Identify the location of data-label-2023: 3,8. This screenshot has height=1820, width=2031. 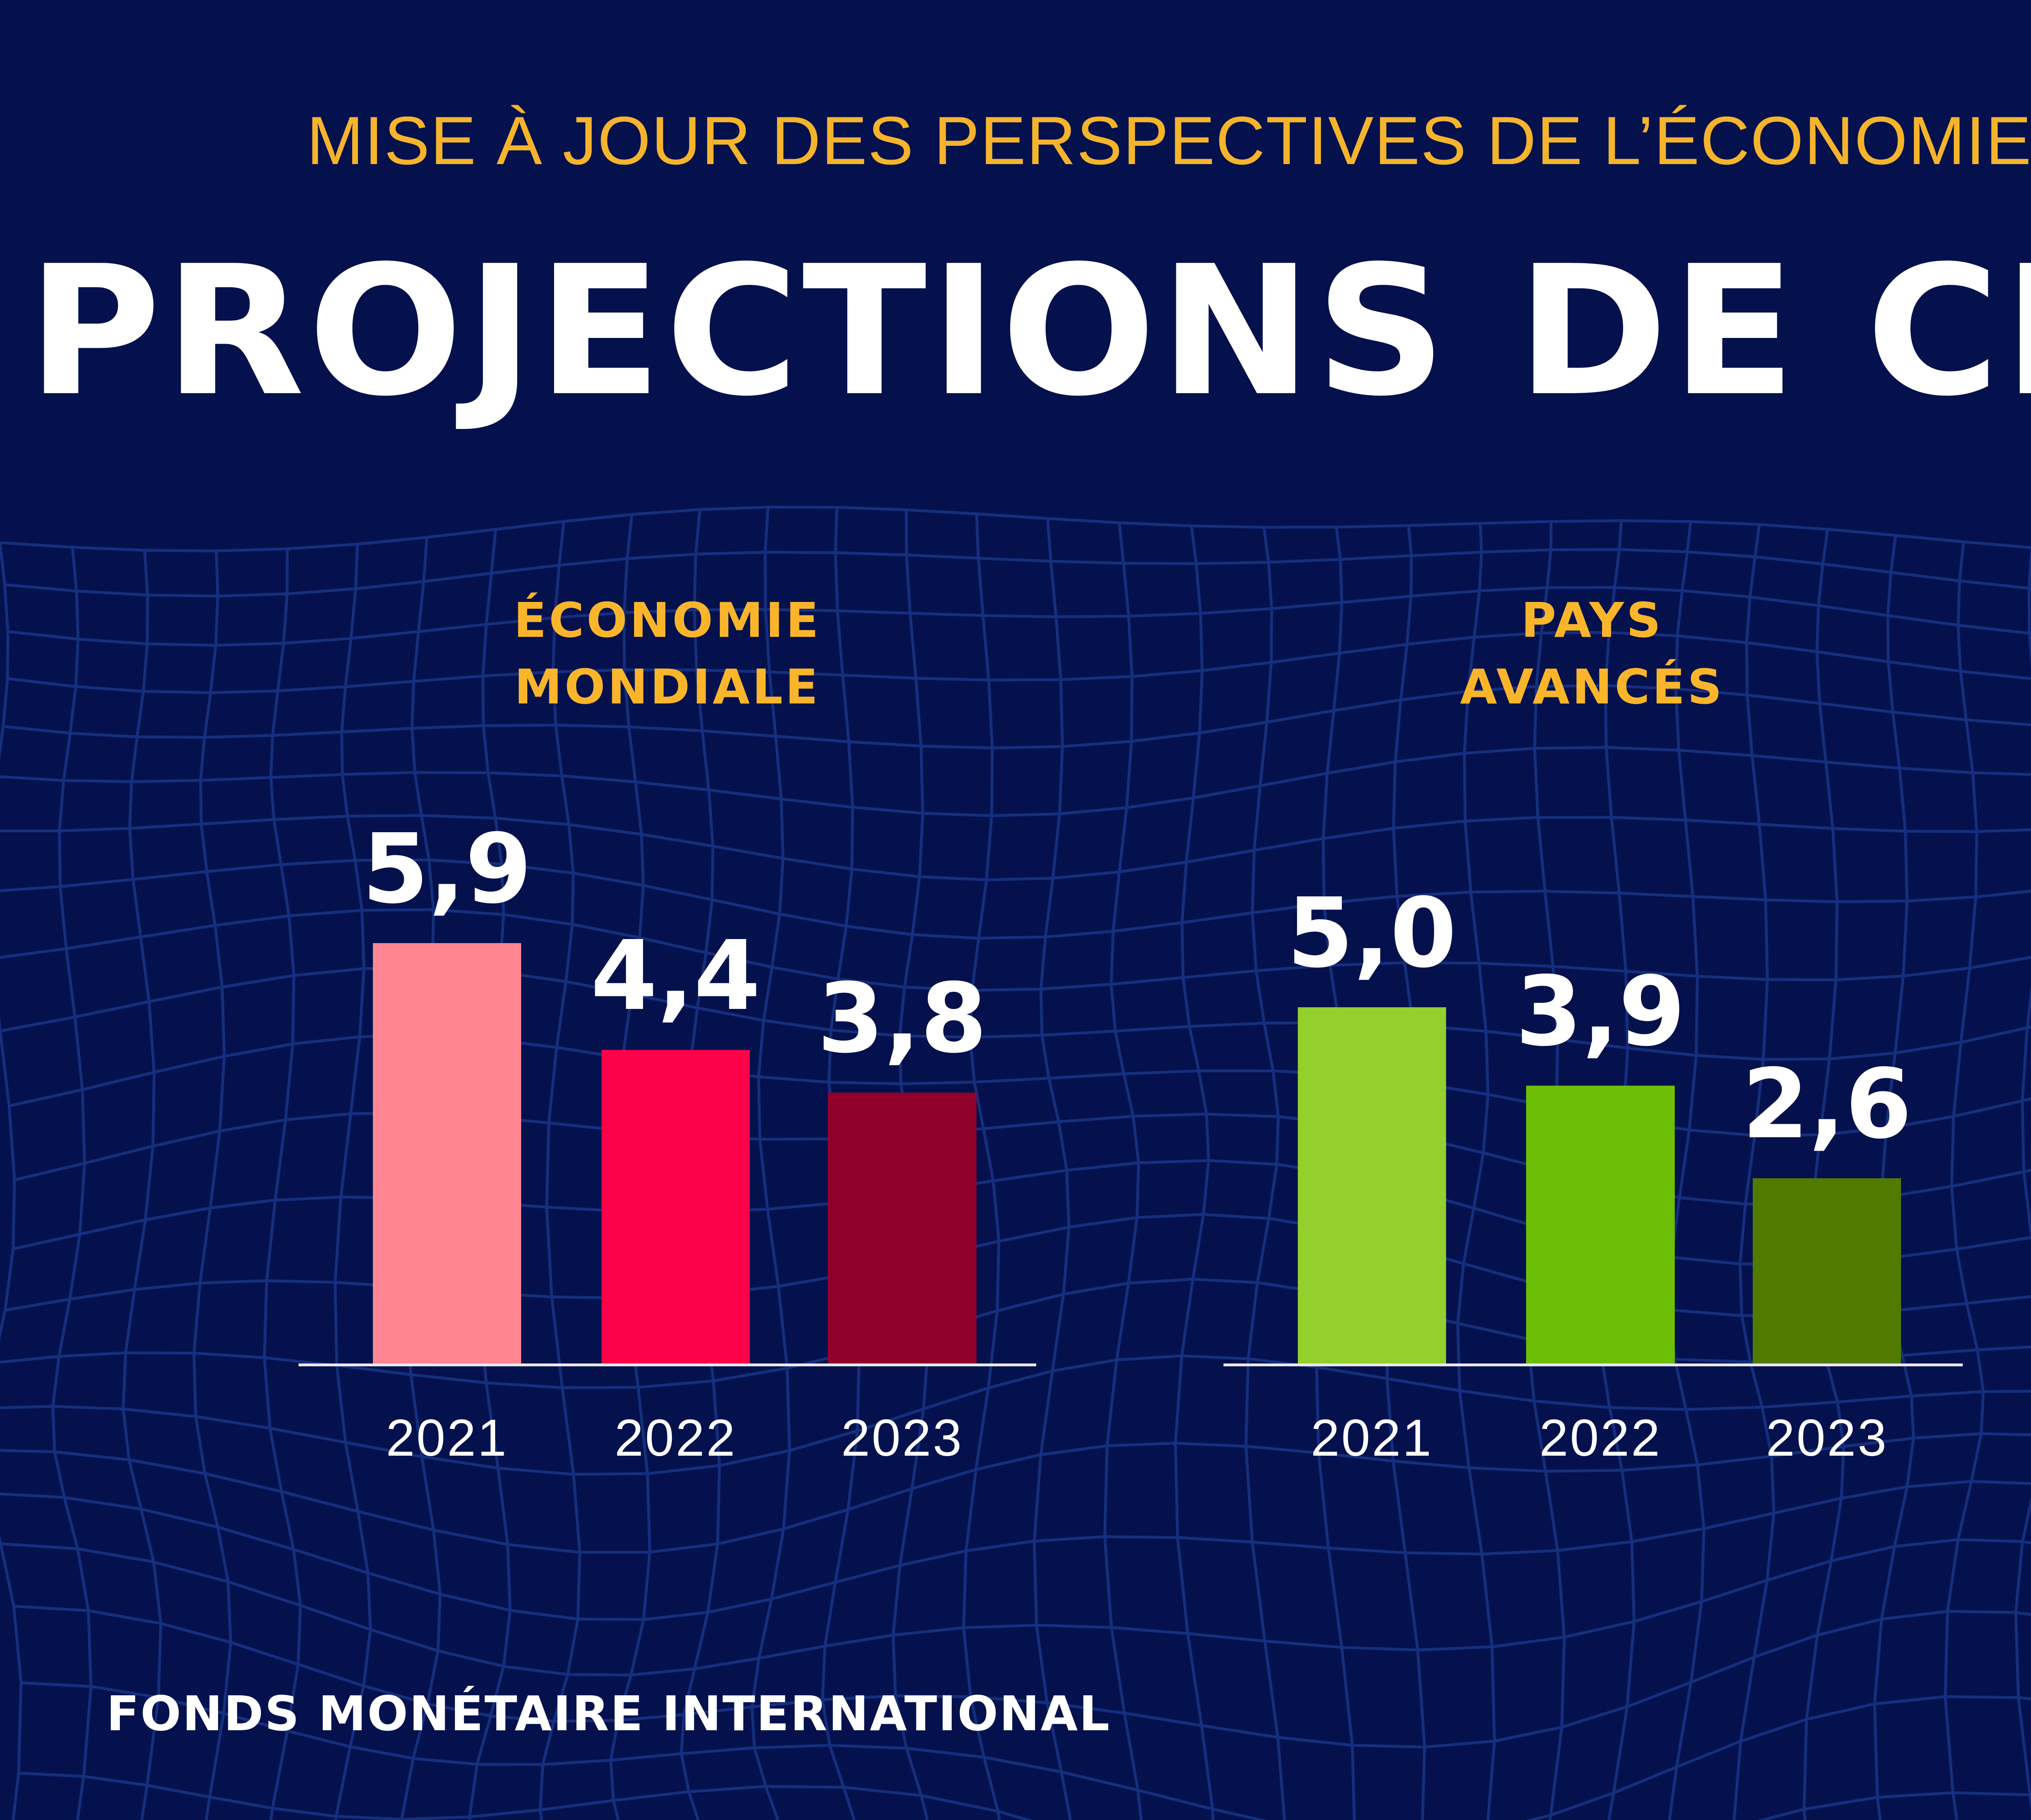
(902, 1019).